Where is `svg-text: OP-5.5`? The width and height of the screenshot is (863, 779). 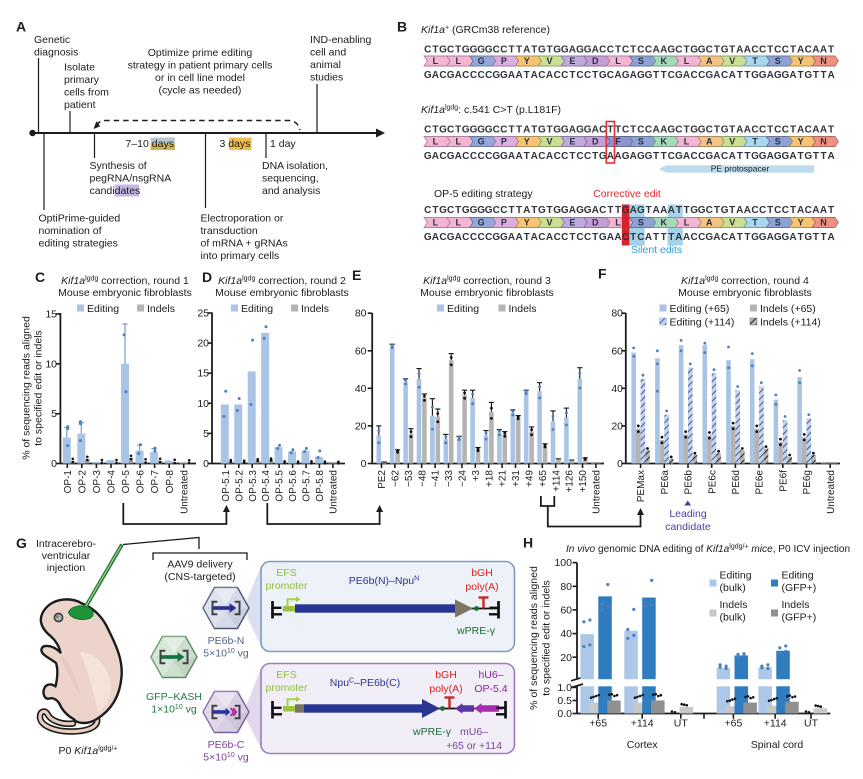 svg-text: OP-5.5 is located at coordinates (280, 486).